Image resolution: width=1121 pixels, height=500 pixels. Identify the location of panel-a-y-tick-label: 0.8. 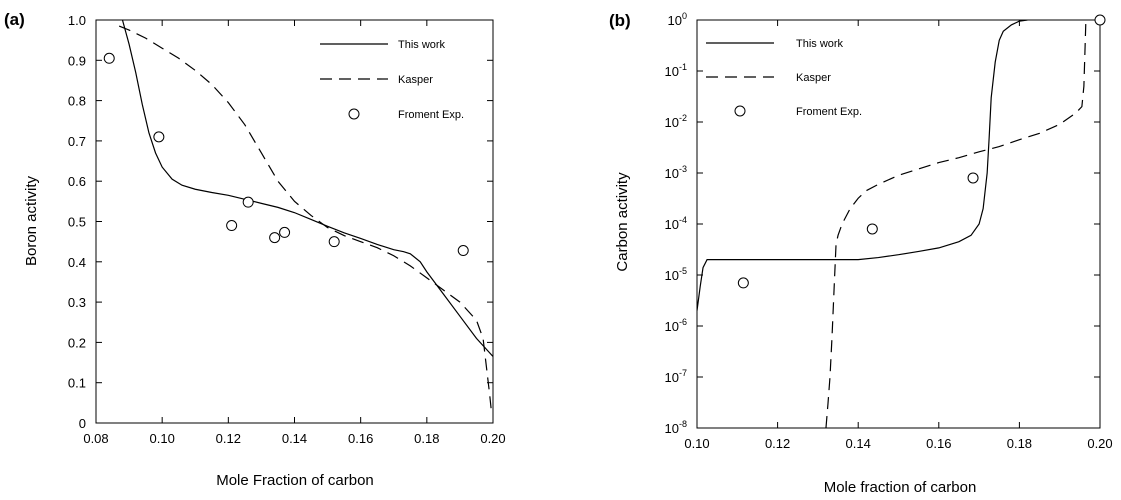
(77, 101).